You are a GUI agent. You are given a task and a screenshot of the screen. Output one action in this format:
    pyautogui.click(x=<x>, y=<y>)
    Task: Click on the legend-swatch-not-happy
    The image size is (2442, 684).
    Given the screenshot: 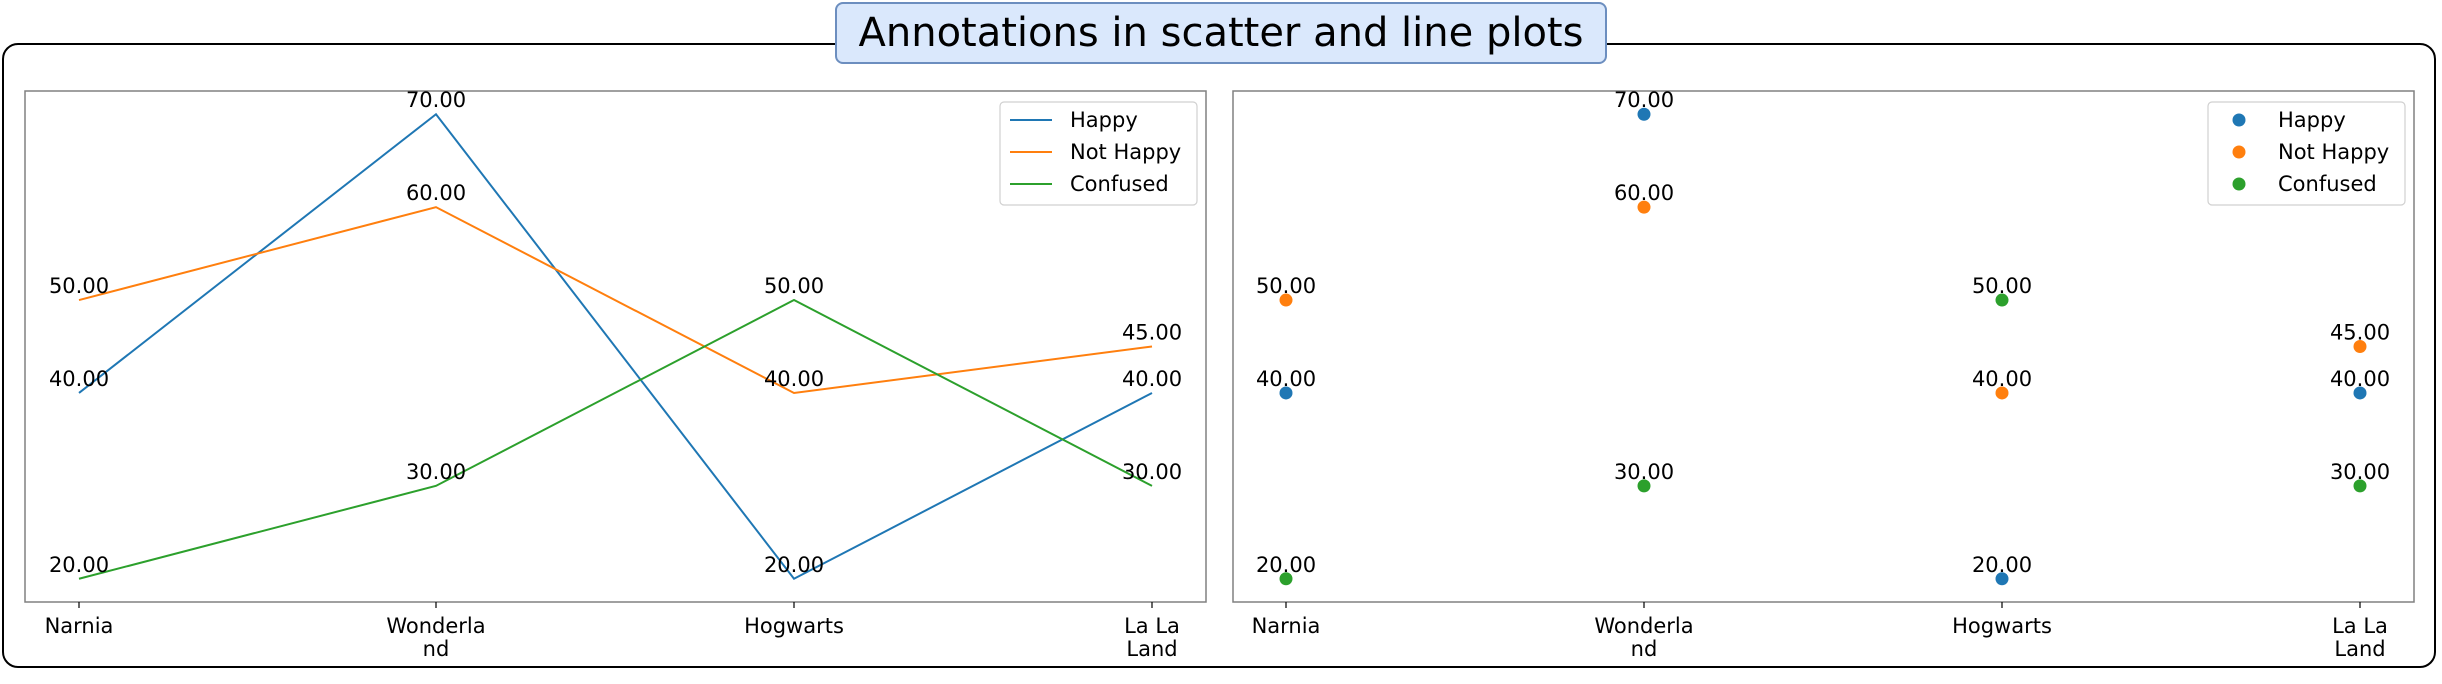 What is the action you would take?
    pyautogui.click(x=2239, y=152)
    